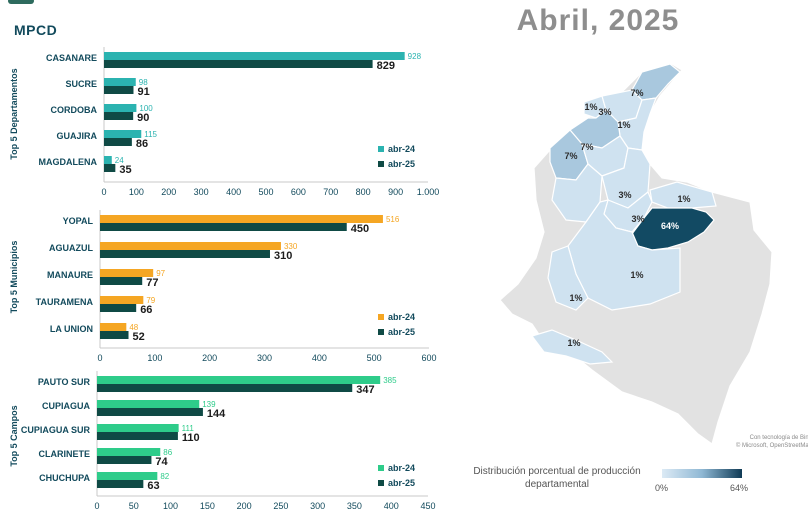 This screenshot has width=808, height=516. What do you see at coordinates (401, 164) in the screenshot?
I see `dept-legend-label-abr25: abr-25` at bounding box center [401, 164].